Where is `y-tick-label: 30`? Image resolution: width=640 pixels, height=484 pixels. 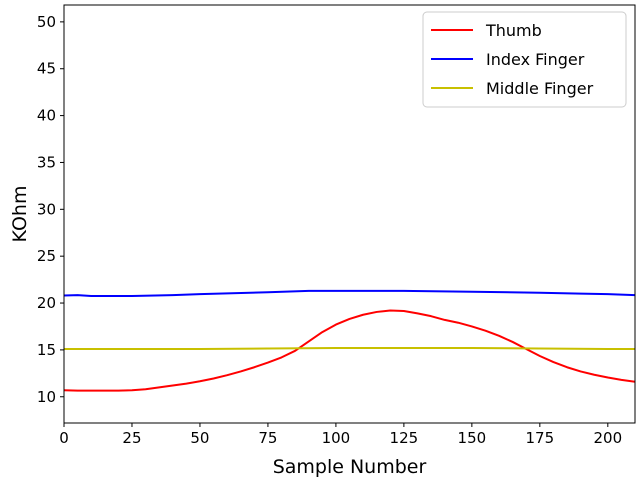
y-tick-label: 30 is located at coordinates (46, 209).